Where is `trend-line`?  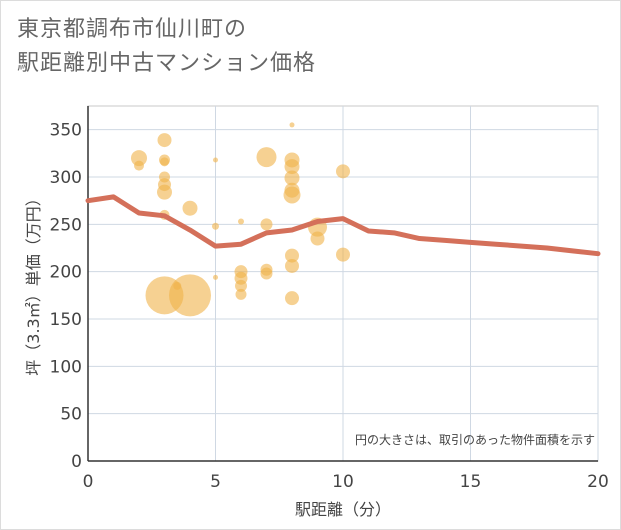 trend-line is located at coordinates (343, 225).